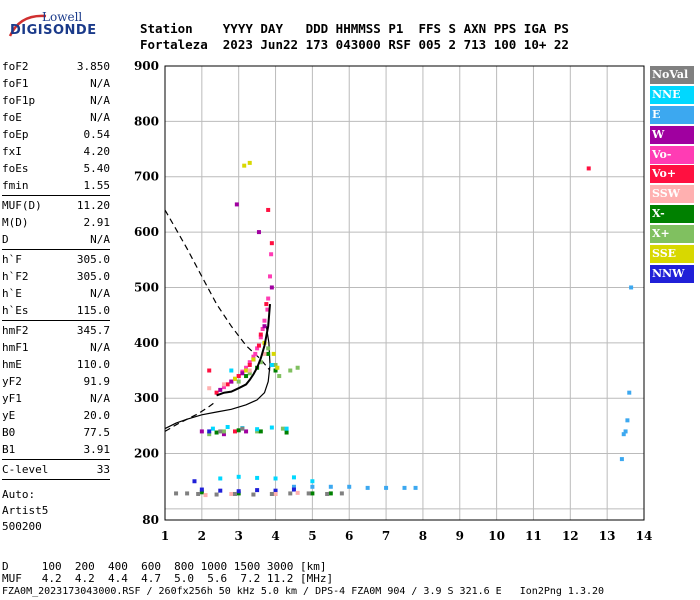  What do you see at coordinates (97, 222) in the screenshot?
I see `parameter-value: 2.91` at bounding box center [97, 222].